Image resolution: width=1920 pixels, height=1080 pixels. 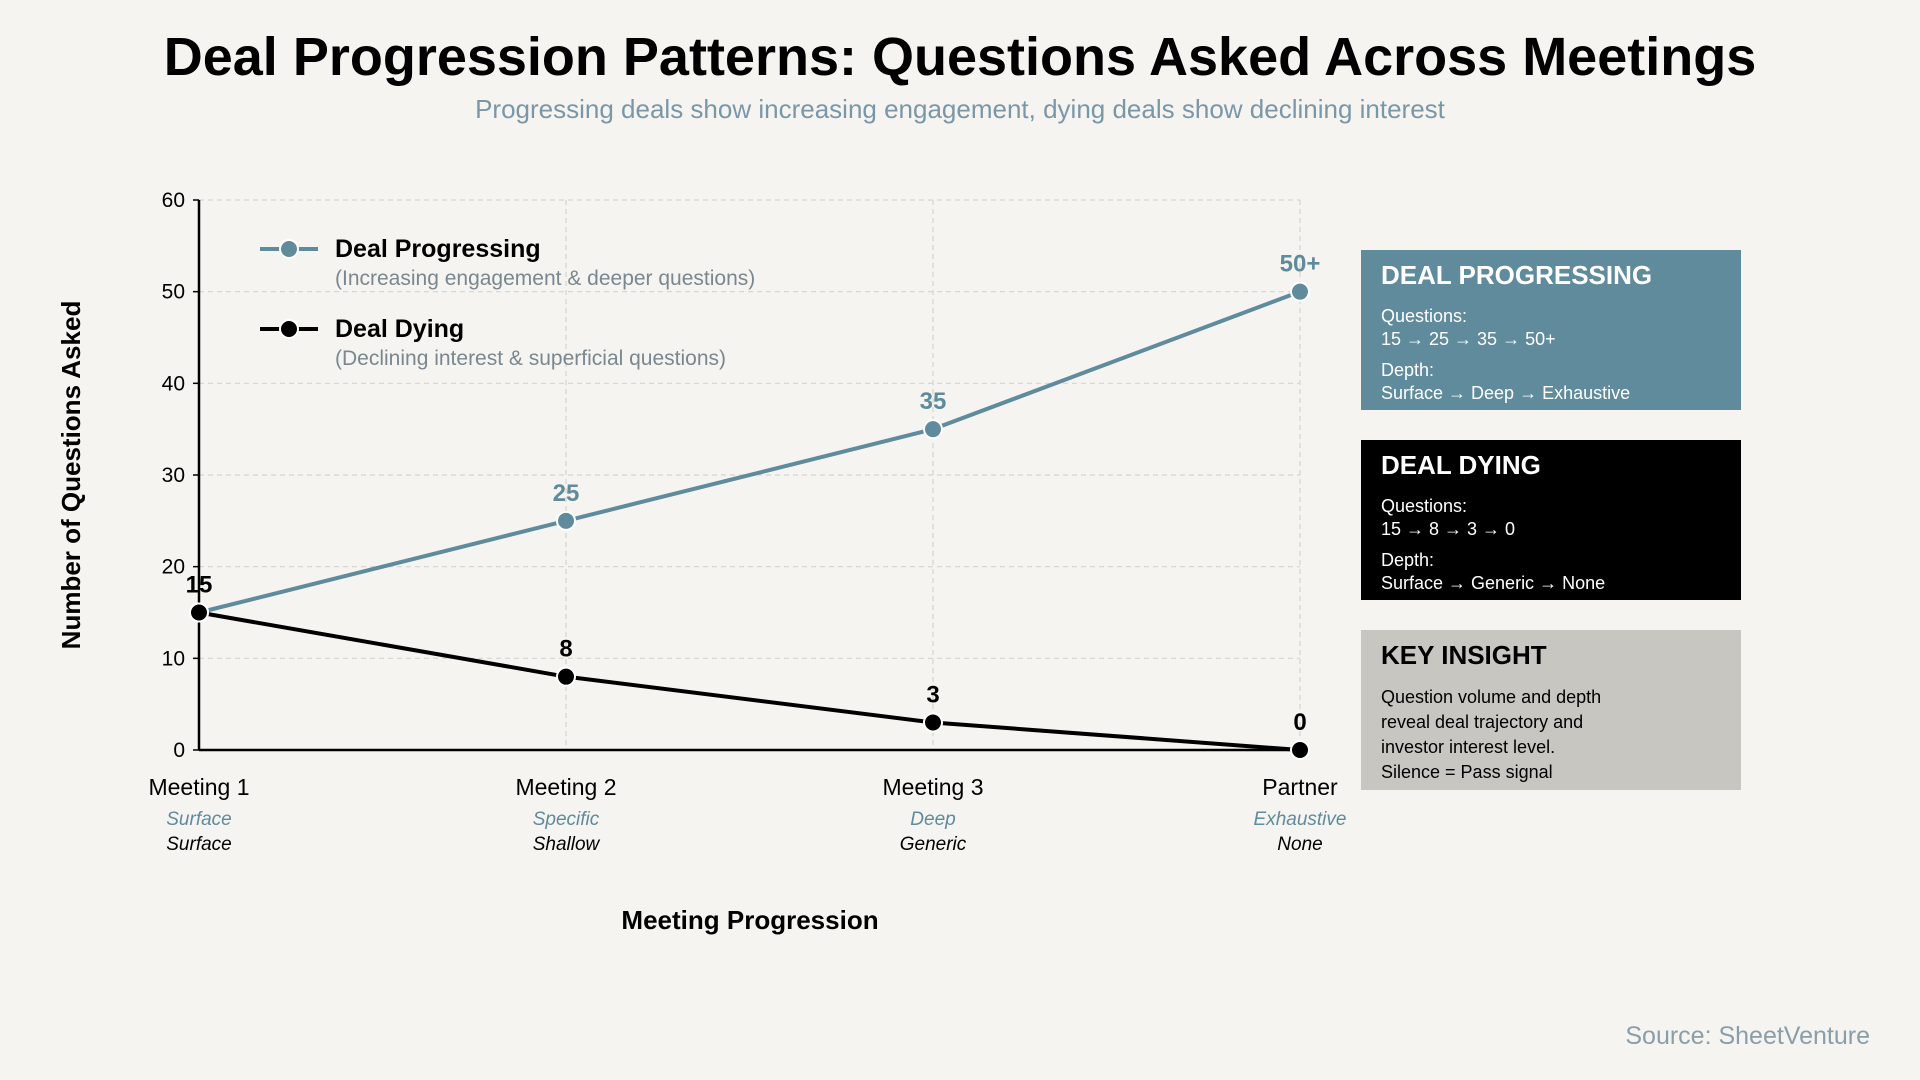 What do you see at coordinates (289, 329) in the screenshot?
I see `legend-marker-dying` at bounding box center [289, 329].